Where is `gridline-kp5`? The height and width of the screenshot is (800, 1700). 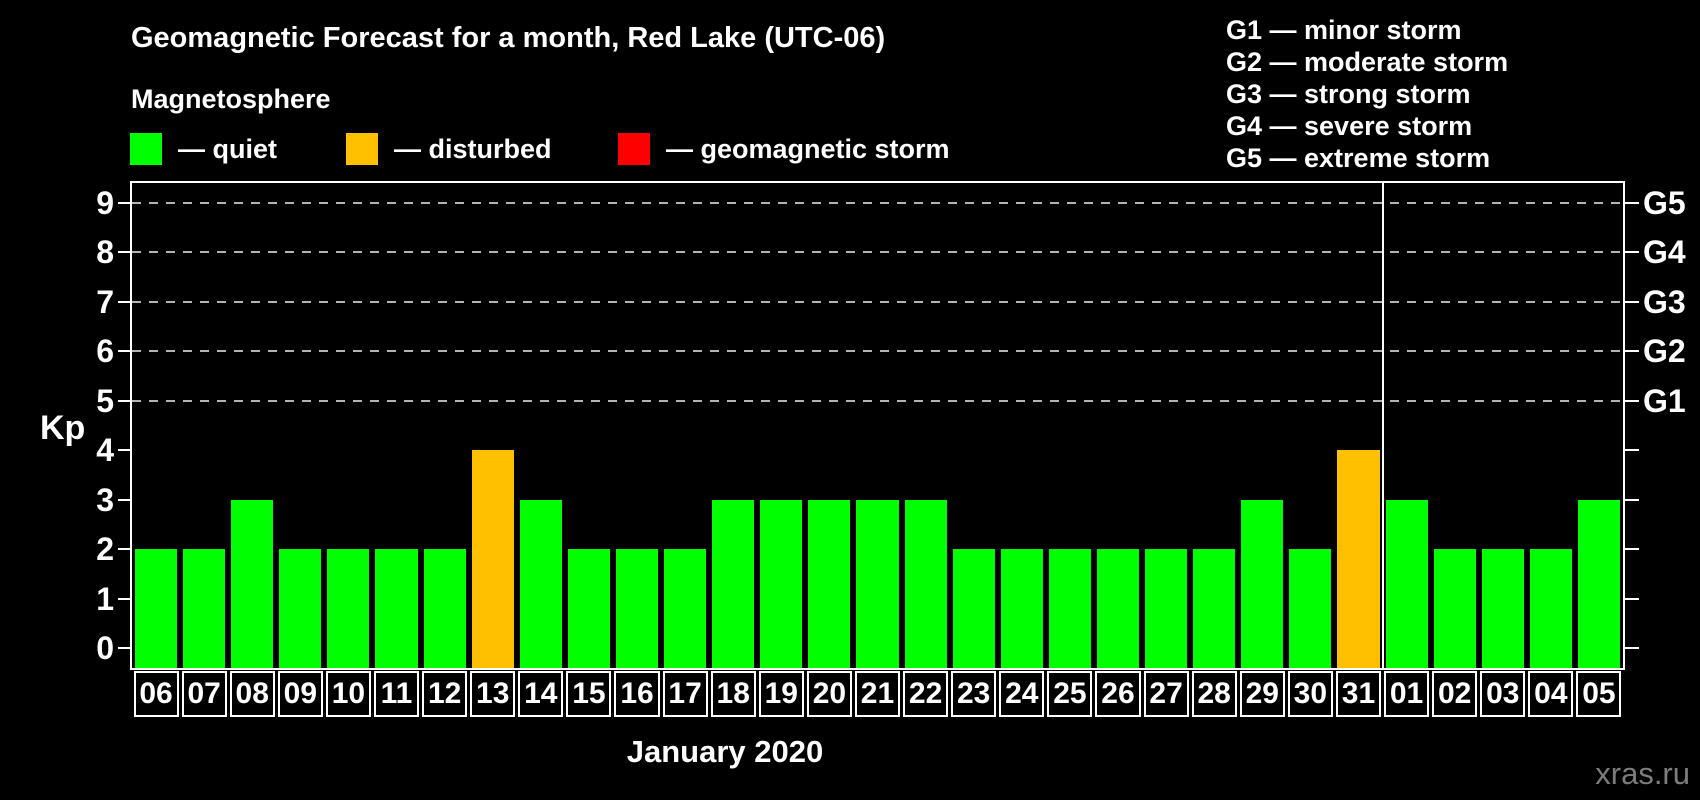 gridline-kp5 is located at coordinates (877, 400).